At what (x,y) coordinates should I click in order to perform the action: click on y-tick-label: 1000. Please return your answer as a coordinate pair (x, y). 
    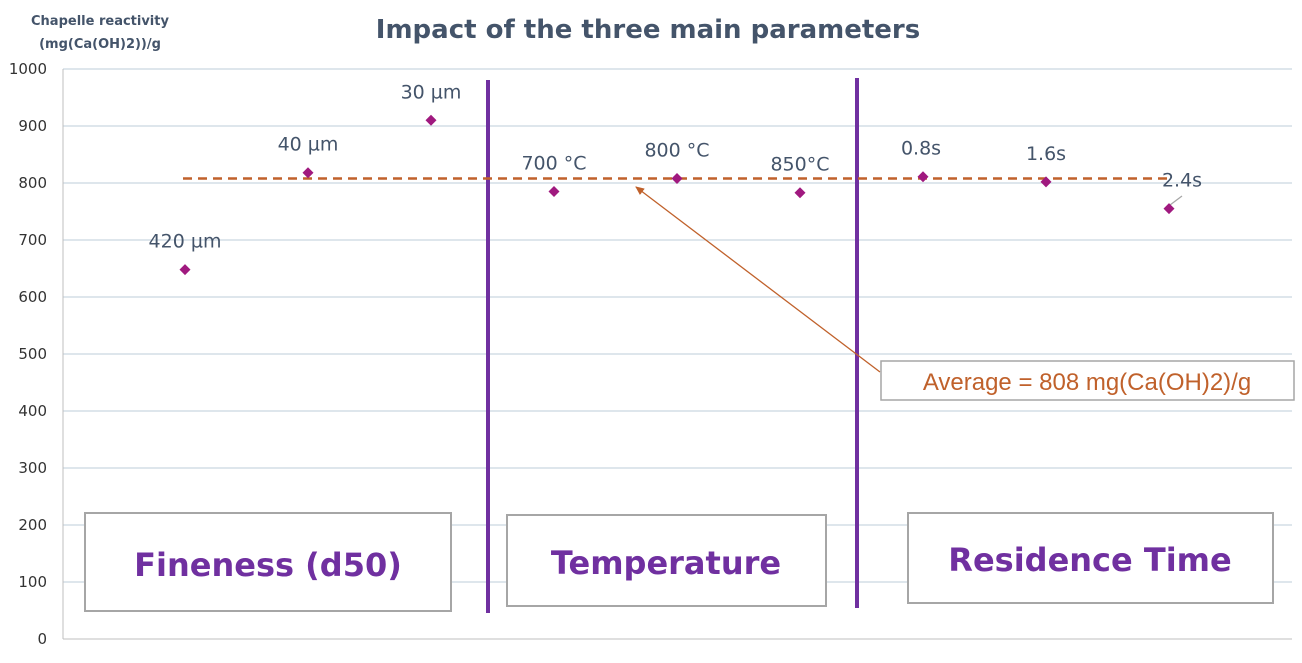
    Looking at the image, I should click on (28, 69).